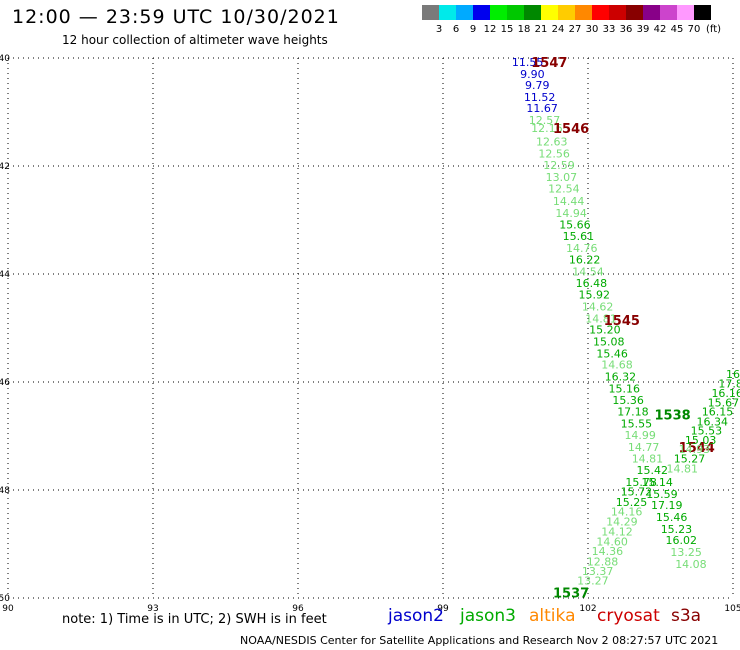 This screenshot has height=650, width=740. What do you see at coordinates (677, 529) in the screenshot?
I see `wave-height-value: 15.23` at bounding box center [677, 529].